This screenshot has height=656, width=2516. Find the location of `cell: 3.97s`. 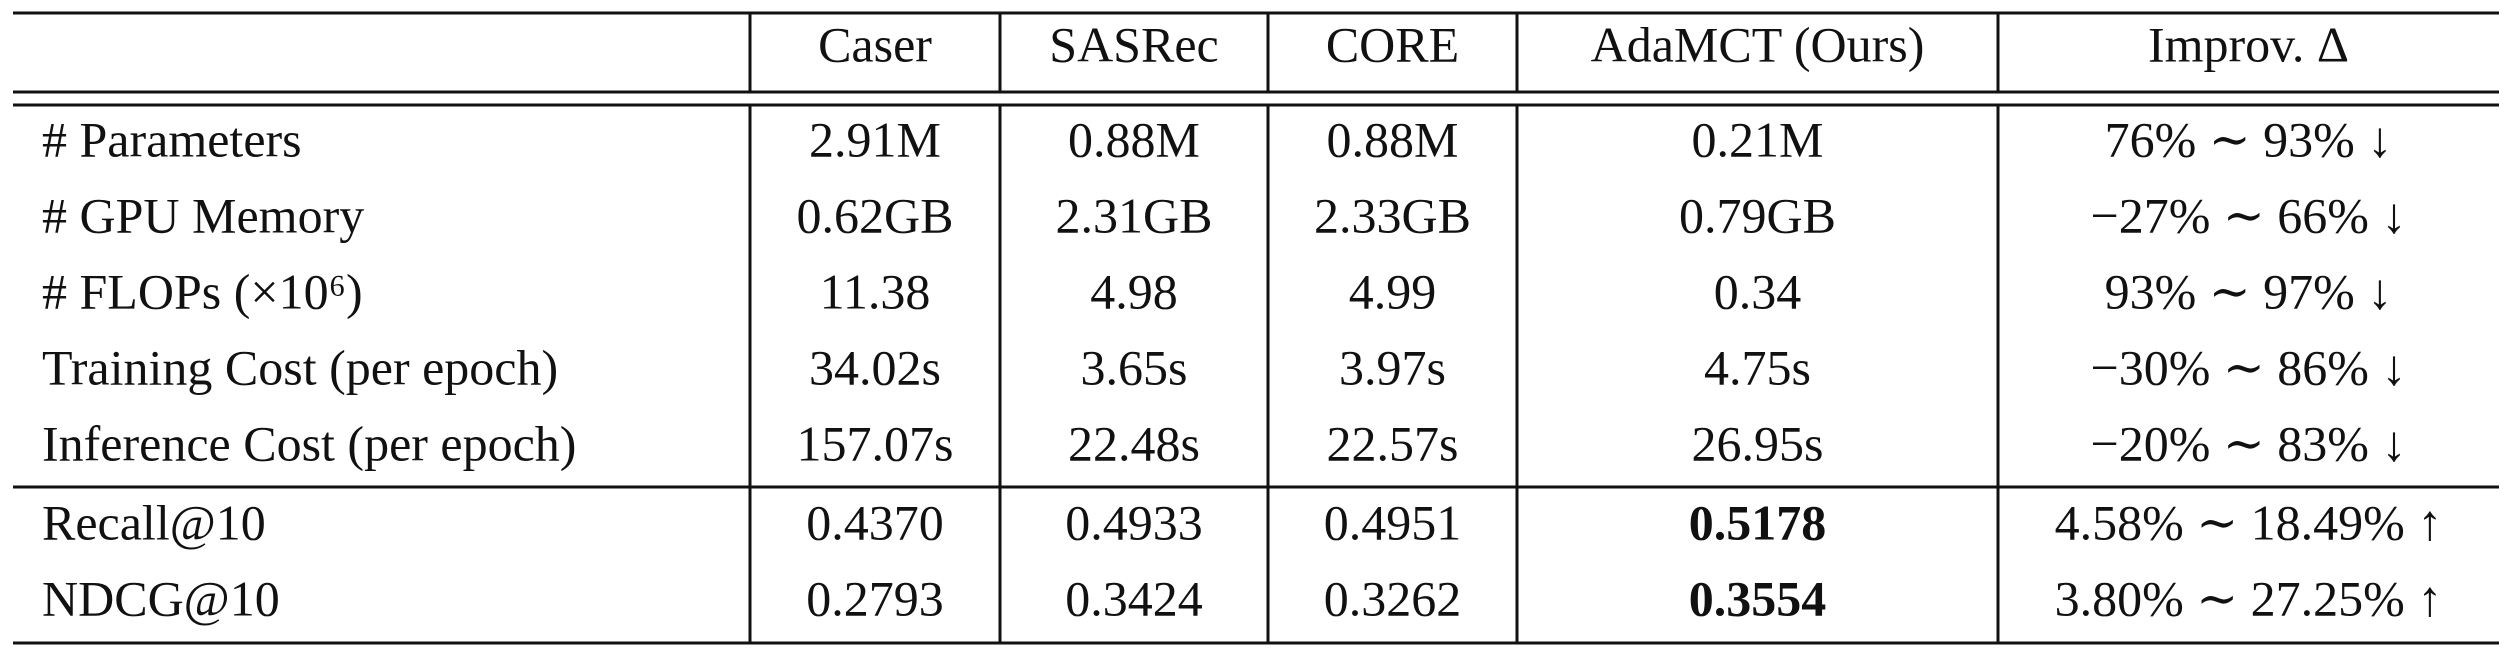

cell: 3.97s is located at coordinates (1392, 367).